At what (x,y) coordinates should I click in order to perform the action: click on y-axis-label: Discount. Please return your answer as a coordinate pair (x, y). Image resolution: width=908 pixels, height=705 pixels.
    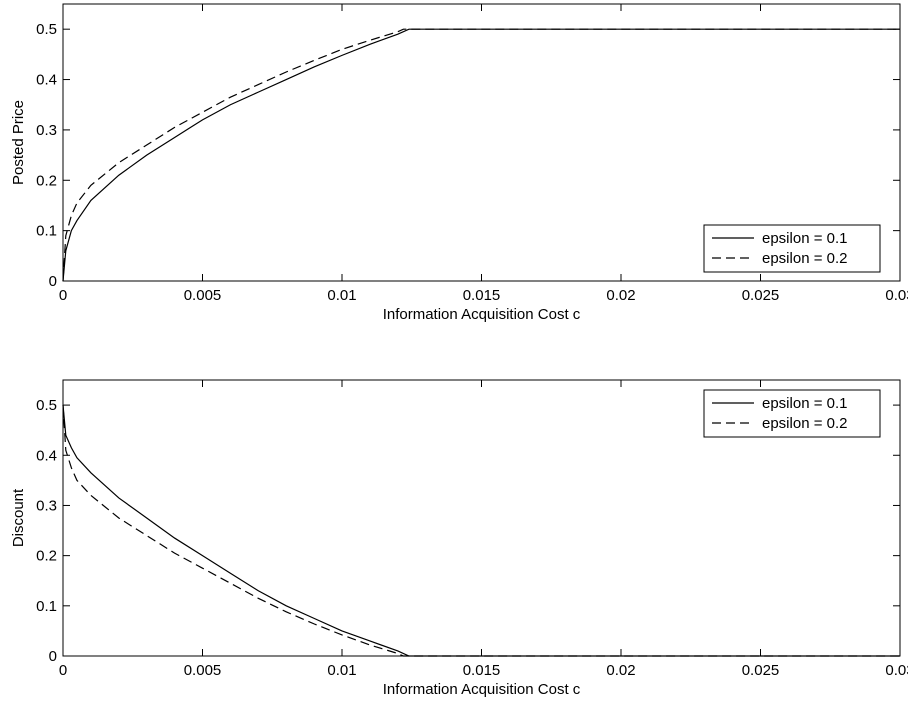
    Looking at the image, I should click on (18, 517).